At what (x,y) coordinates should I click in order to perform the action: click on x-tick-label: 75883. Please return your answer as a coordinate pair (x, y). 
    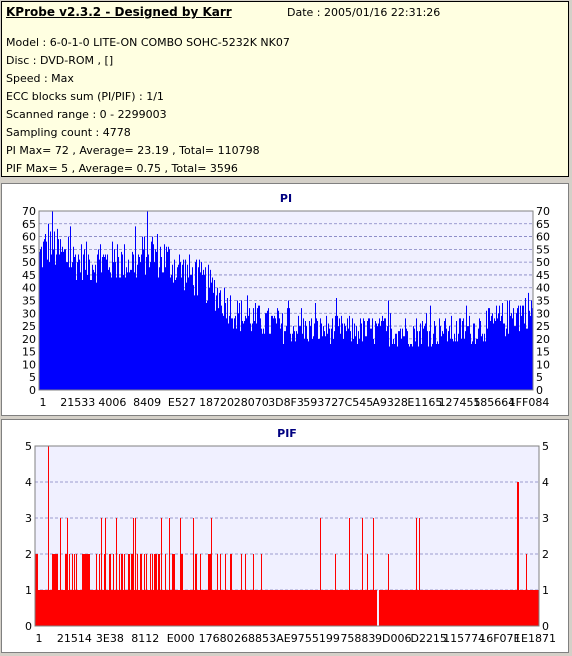
    Looking at the image, I should click on (357, 638).